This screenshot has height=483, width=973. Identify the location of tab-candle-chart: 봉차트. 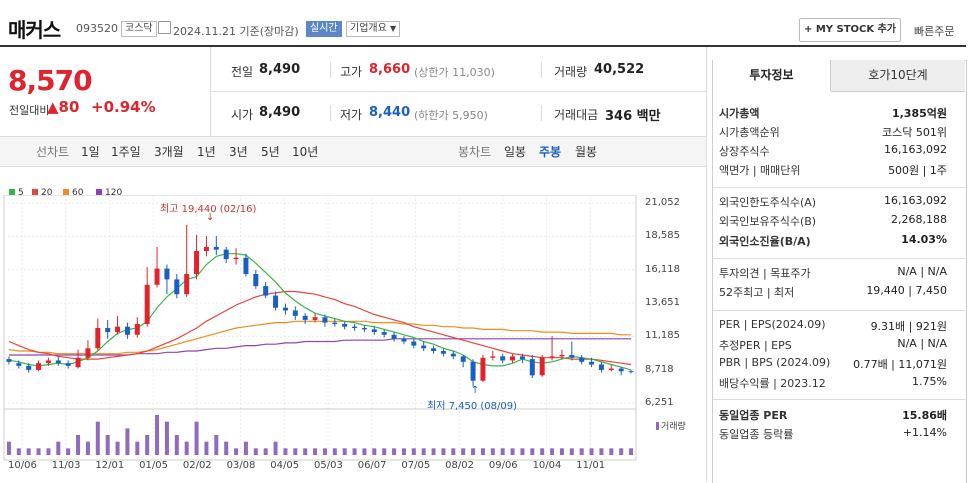
(475, 152).